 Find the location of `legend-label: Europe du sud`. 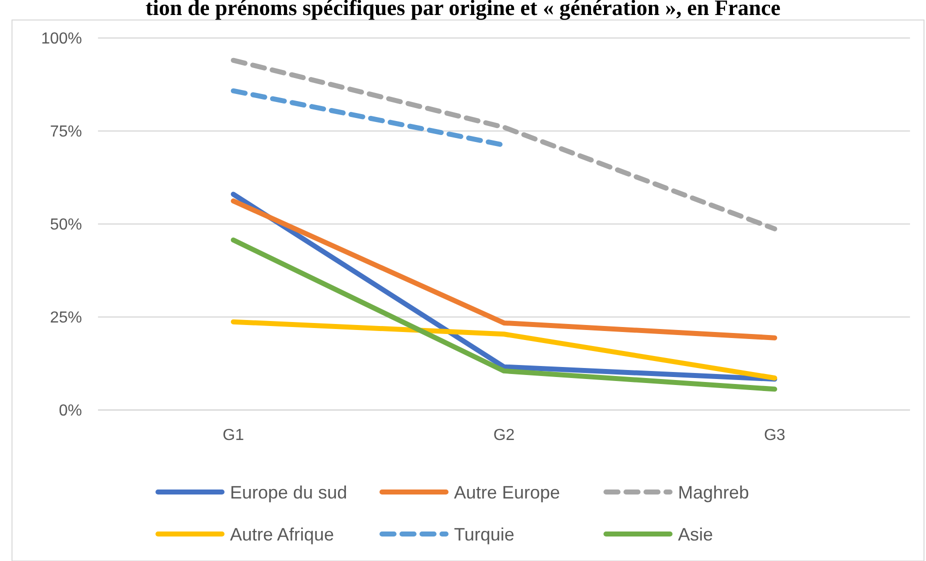

legend-label: Europe du sud is located at coordinates (289, 492).